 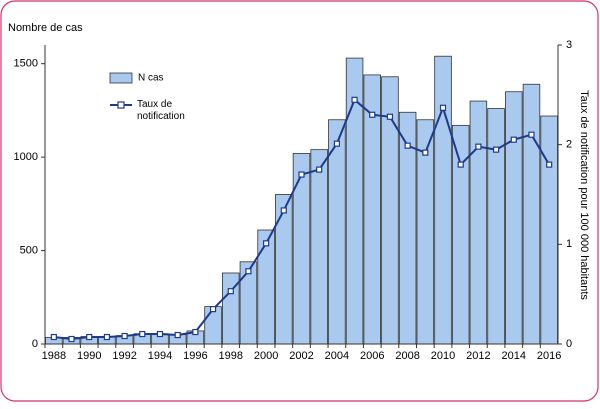 What do you see at coordinates (89, 356) in the screenshot?
I see `x-tick-label: 1990` at bounding box center [89, 356].